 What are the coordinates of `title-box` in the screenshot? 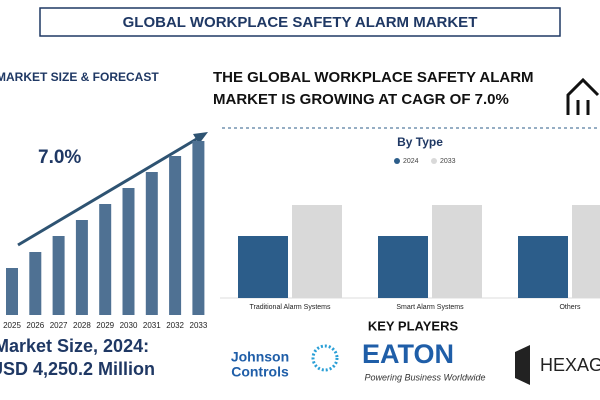 It's located at (300, 22).